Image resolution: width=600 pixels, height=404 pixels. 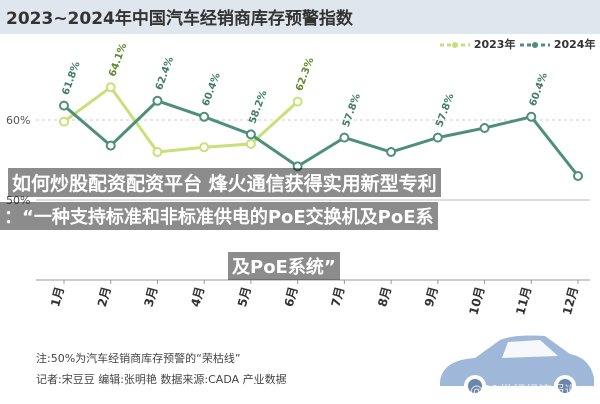 What do you see at coordinates (494, 44) in the screenshot?
I see `legend-label-2023: 2023年` at bounding box center [494, 44].